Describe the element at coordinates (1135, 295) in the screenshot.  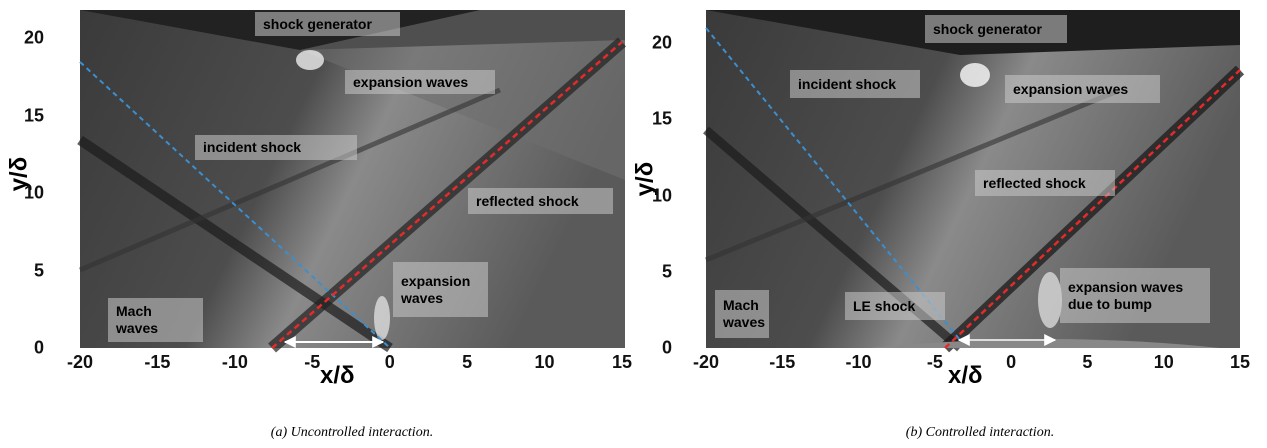
I see `annotation: expansion waves due to bump` at that location.